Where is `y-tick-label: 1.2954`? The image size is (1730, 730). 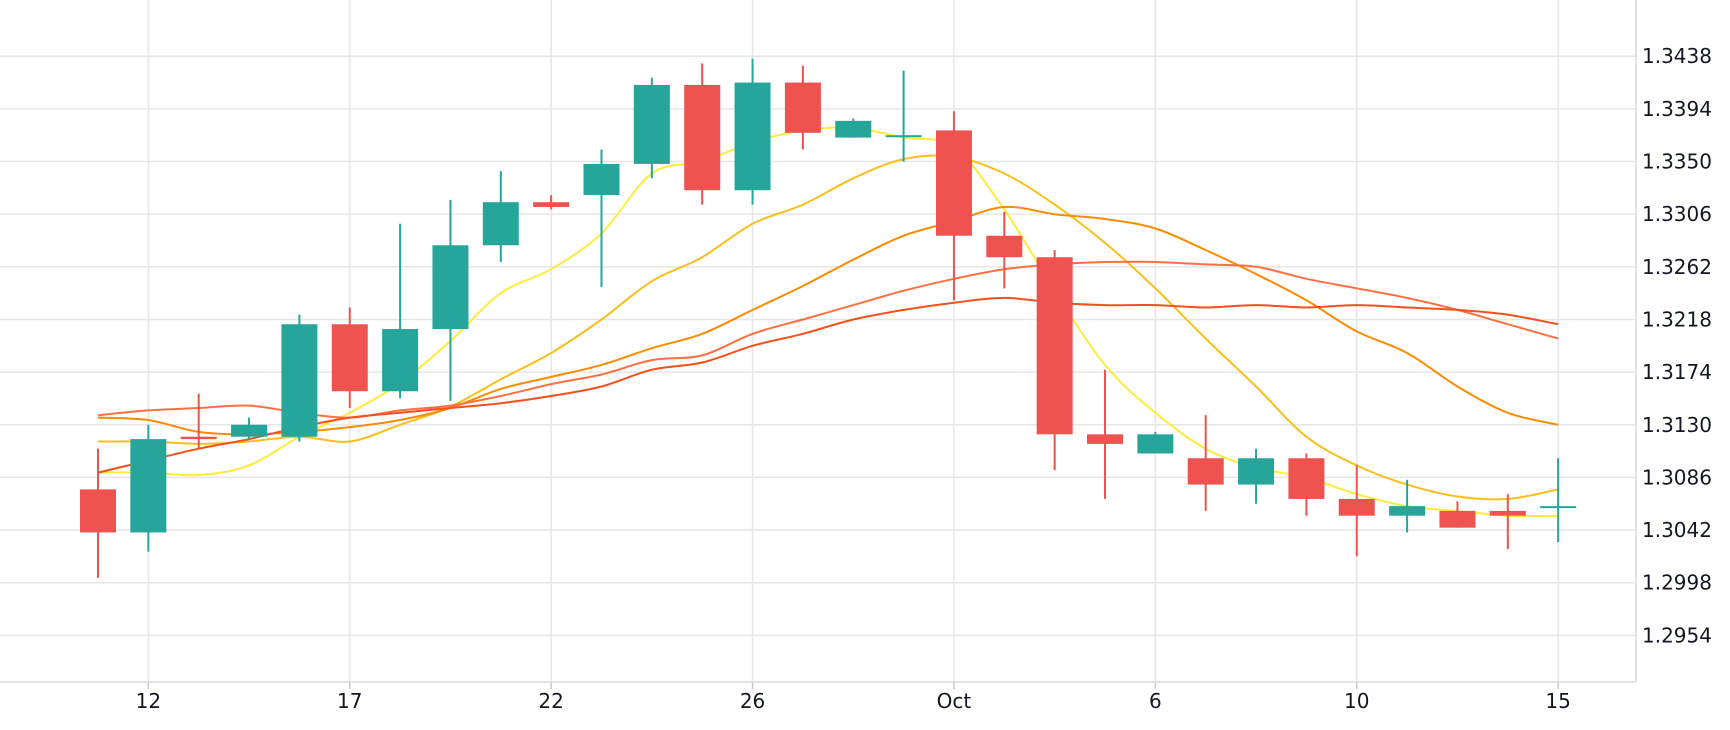 y-tick-label: 1.2954 is located at coordinates (1677, 635).